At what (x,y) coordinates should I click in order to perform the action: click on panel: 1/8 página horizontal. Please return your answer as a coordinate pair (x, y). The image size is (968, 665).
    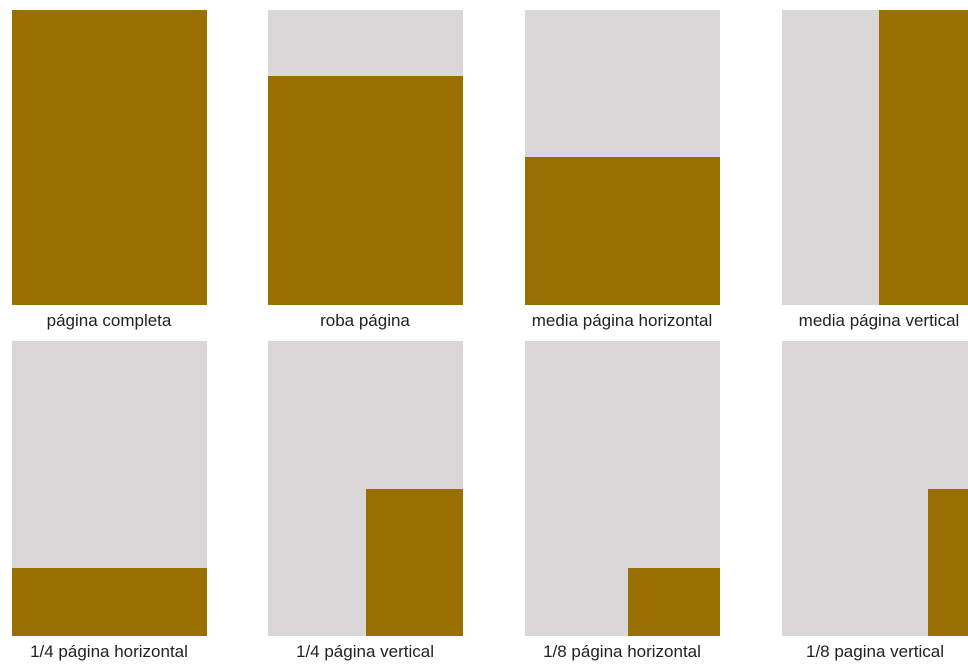
    Looking at the image, I should click on (622, 501).